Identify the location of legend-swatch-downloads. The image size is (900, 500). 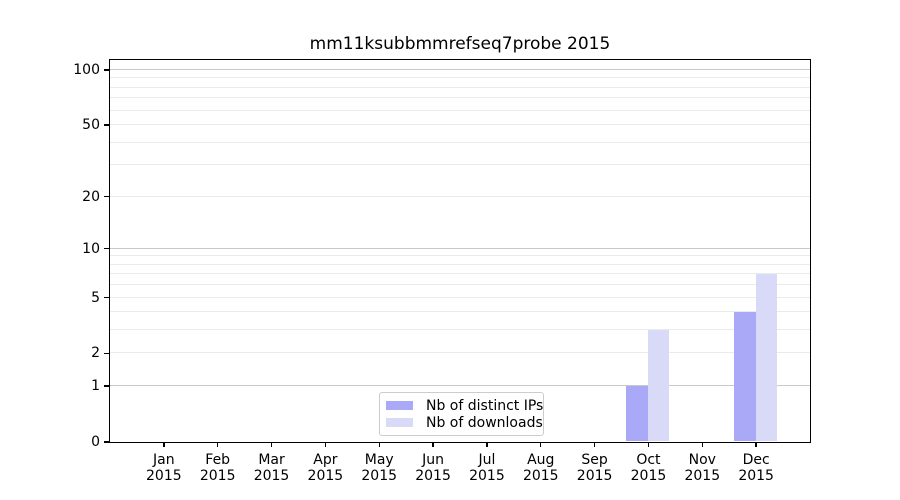
(399, 422).